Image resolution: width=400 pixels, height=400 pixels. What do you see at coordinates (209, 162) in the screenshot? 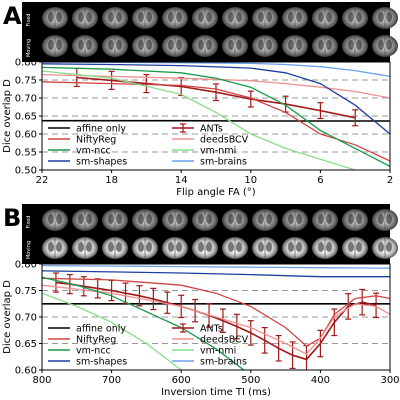
I see `legend-item-sm_brains: sm-brains` at bounding box center [209, 162].